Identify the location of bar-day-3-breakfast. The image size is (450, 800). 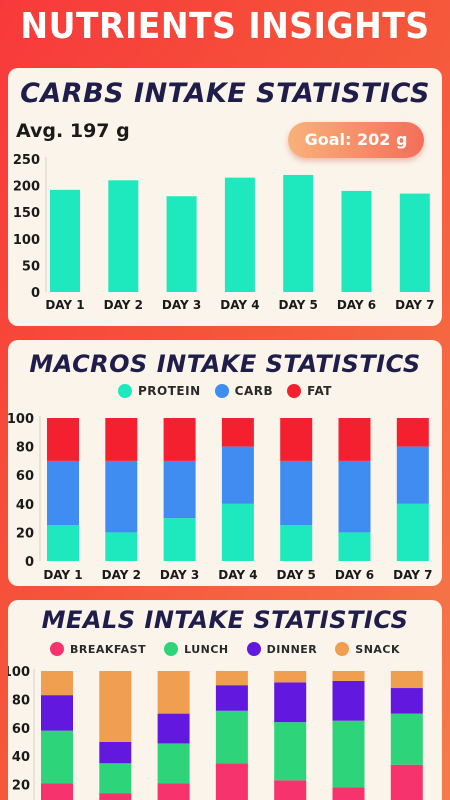
(173, 791).